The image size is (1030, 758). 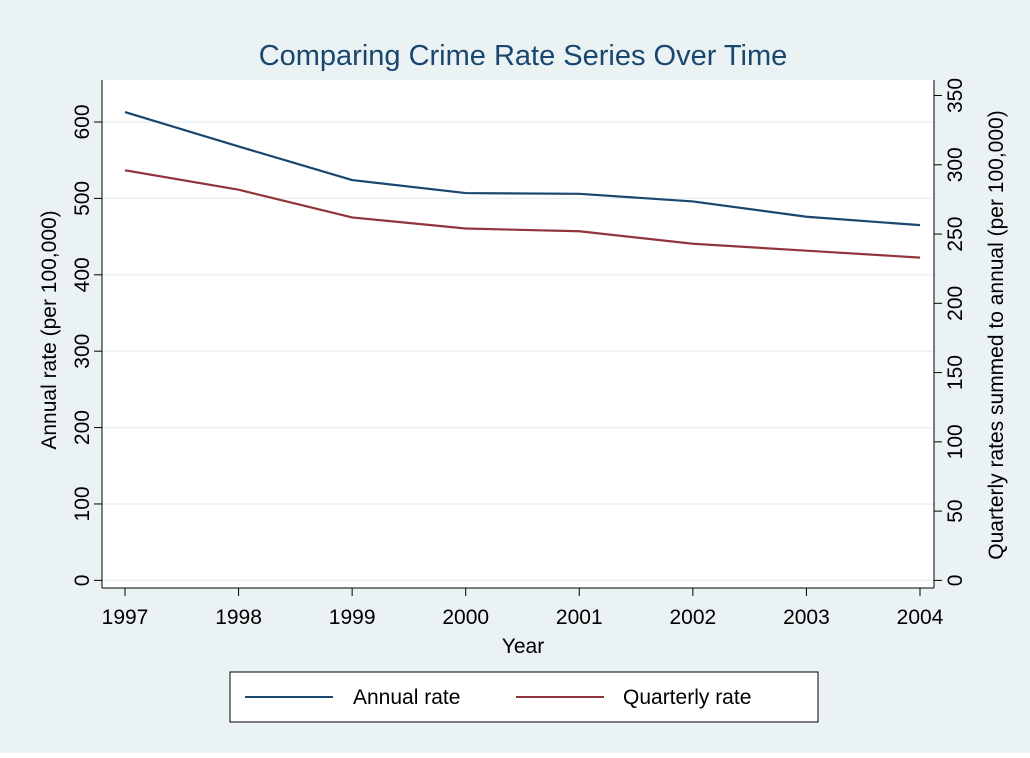 What do you see at coordinates (238, 617) in the screenshot?
I see `x-tick-label-1998: 1998` at bounding box center [238, 617].